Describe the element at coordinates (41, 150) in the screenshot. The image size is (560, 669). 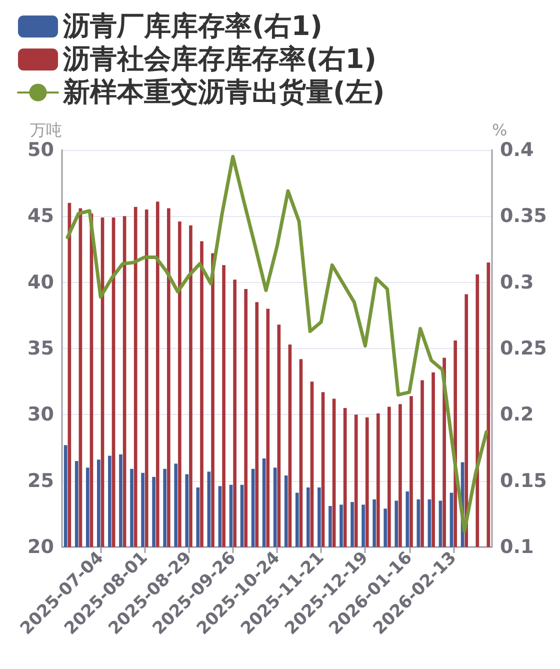
I see `y-tick-label: 50` at that location.